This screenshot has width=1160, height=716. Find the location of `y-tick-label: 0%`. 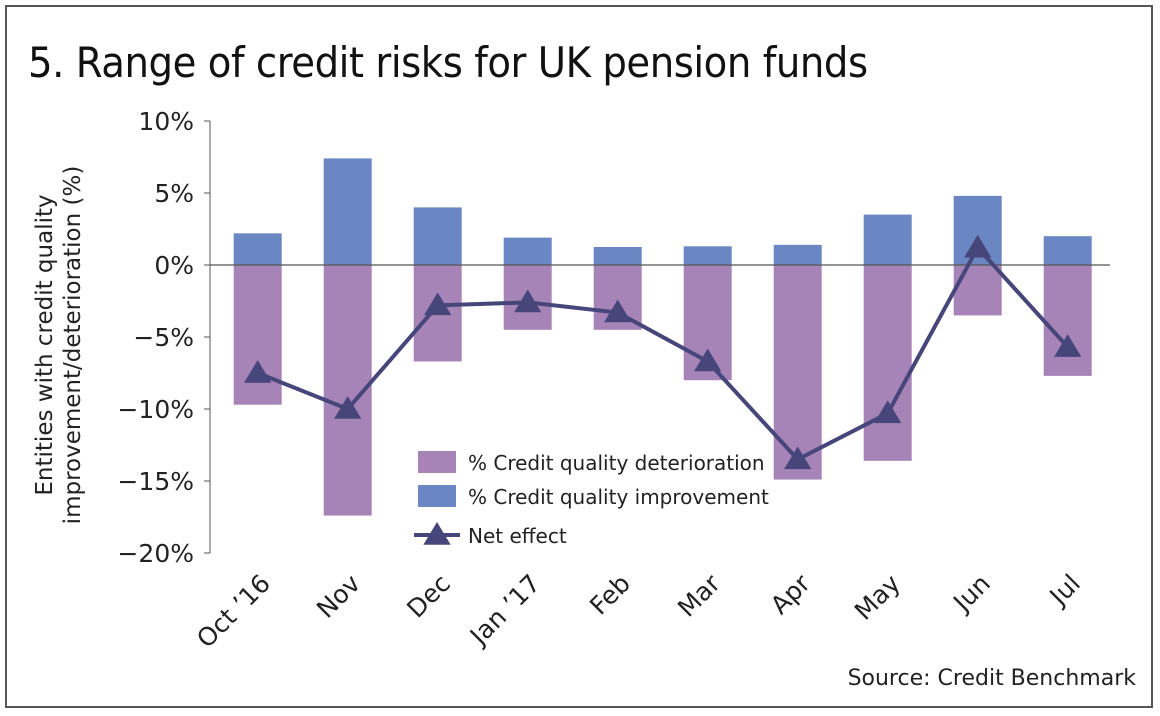

y-tick-label: 0% is located at coordinates (174, 265).